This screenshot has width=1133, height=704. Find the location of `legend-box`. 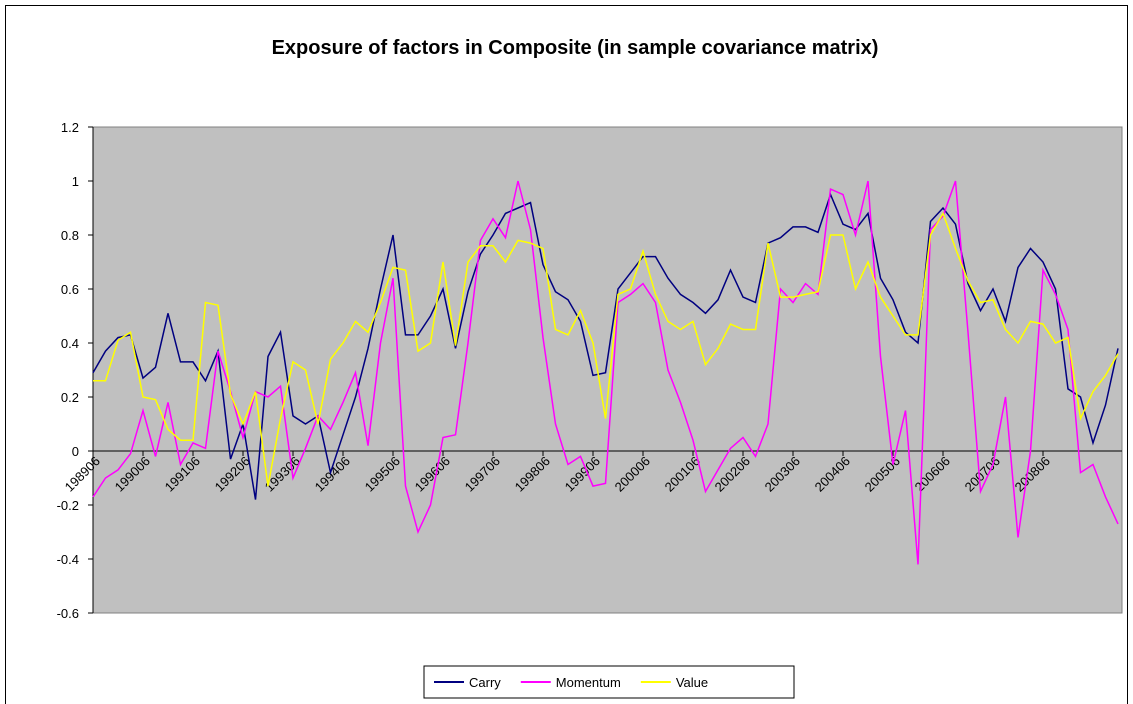

legend-box is located at coordinates (609, 682).